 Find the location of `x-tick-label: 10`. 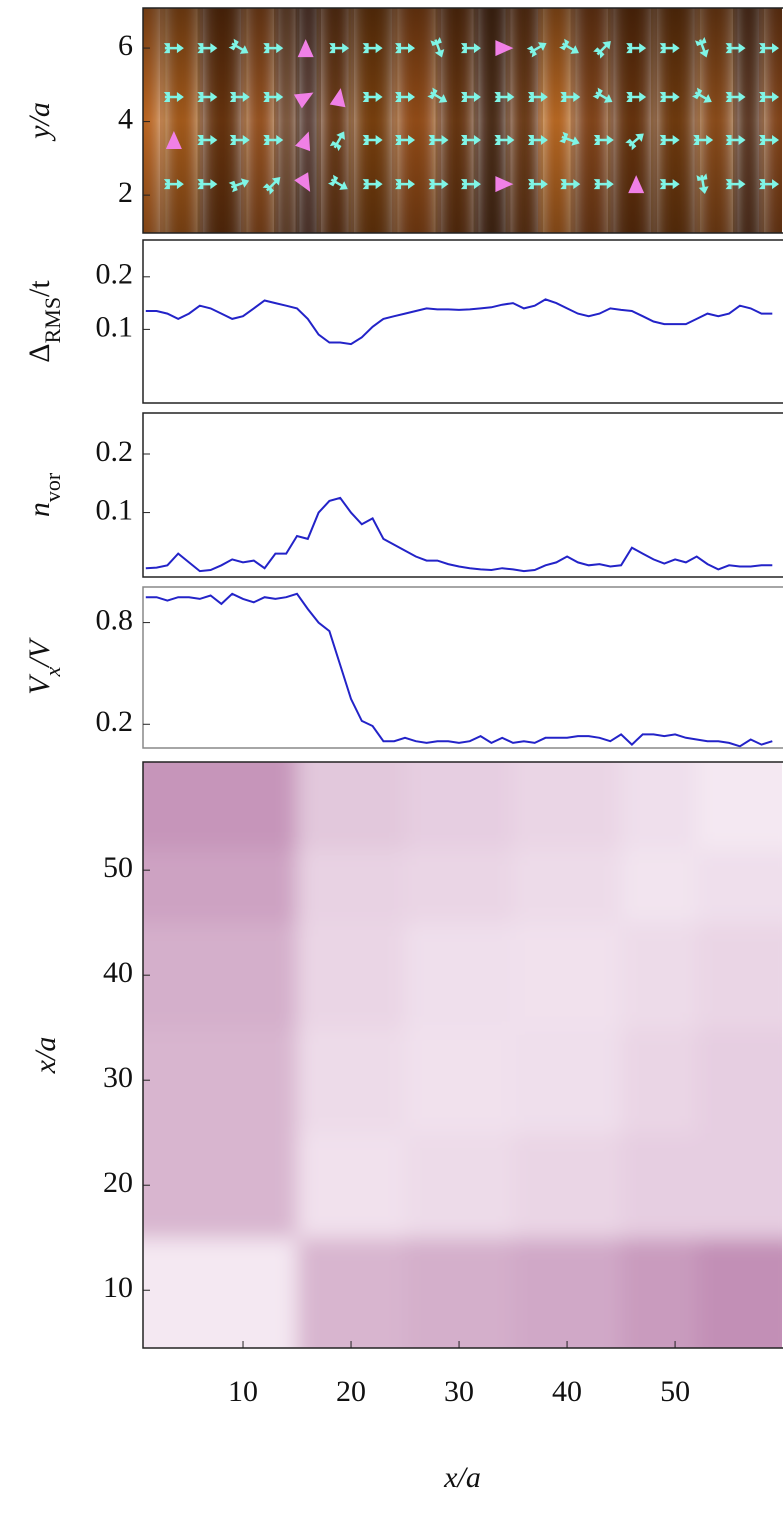

x-tick-label: 10 is located at coordinates (243, 1391).